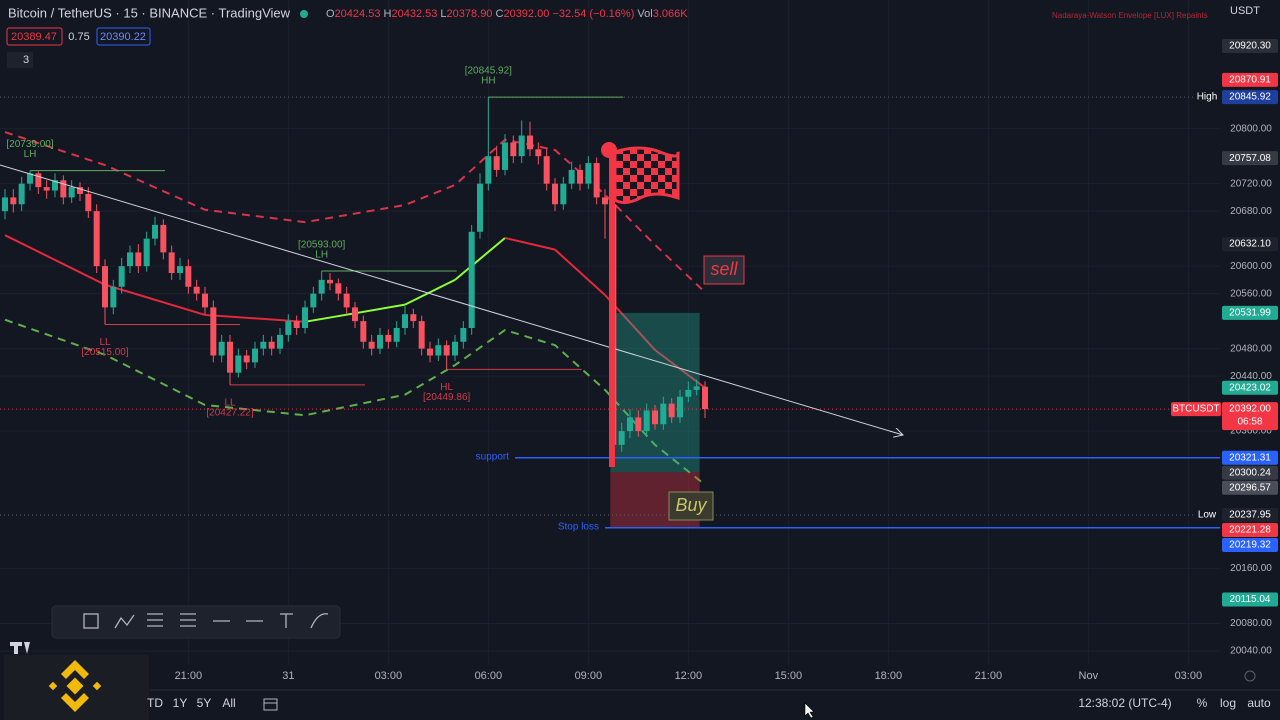 This screenshot has height=720, width=1280. Describe the element at coordinates (1251, 651) in the screenshot. I see `y-tick-label: 20040.00` at that location.